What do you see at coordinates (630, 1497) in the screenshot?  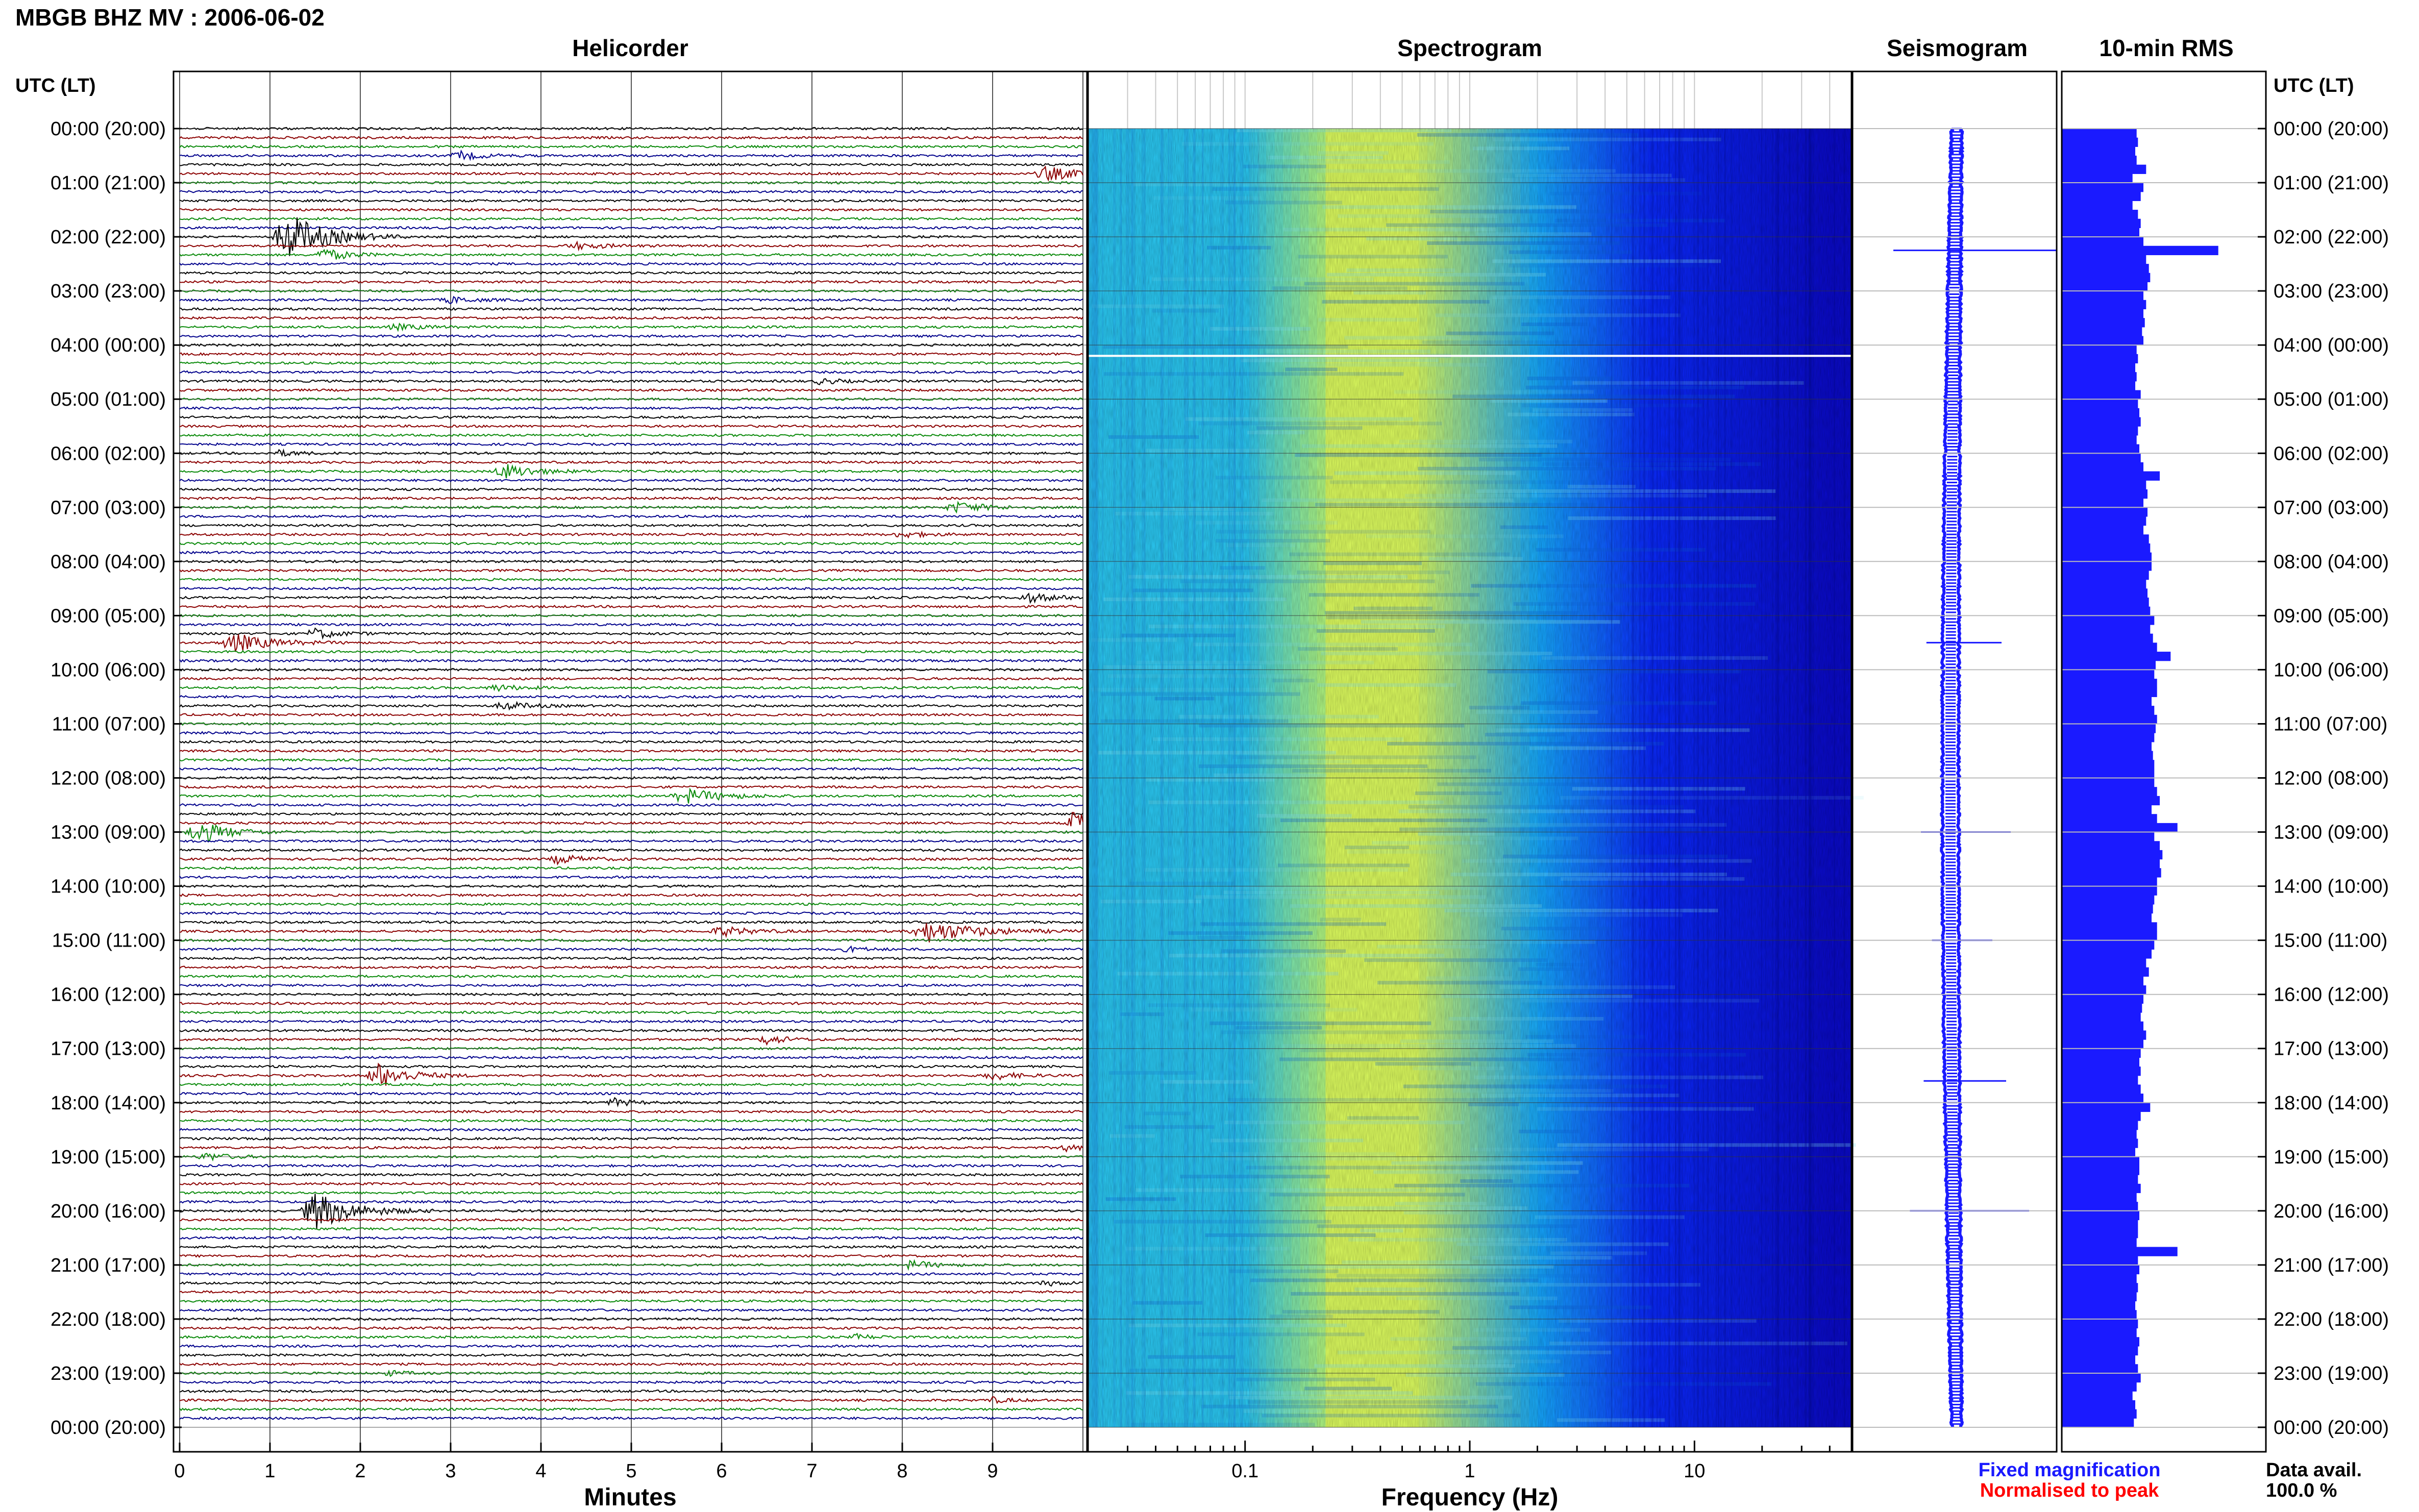 I see `minutes-axis-label: Minutes` at bounding box center [630, 1497].